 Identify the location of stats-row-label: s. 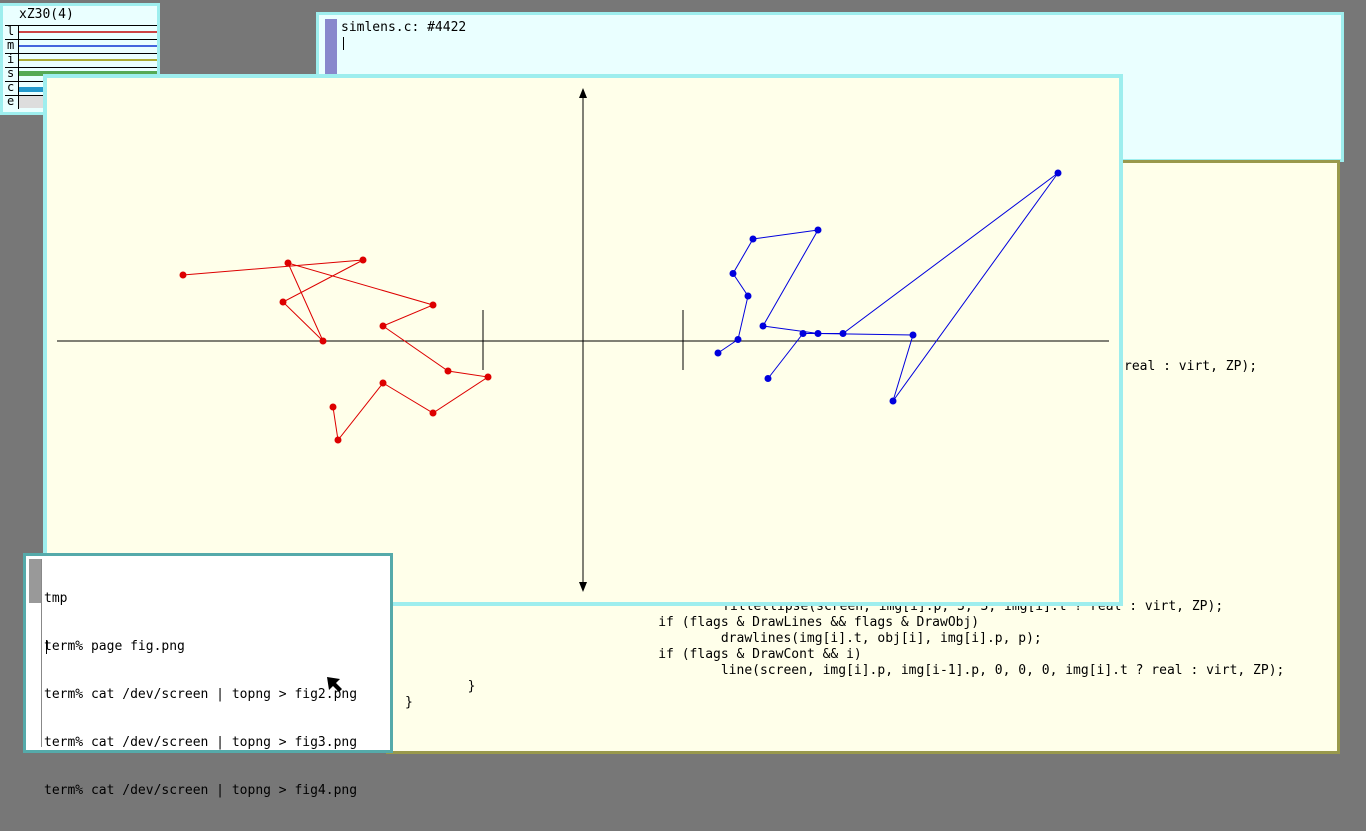
(11, 73).